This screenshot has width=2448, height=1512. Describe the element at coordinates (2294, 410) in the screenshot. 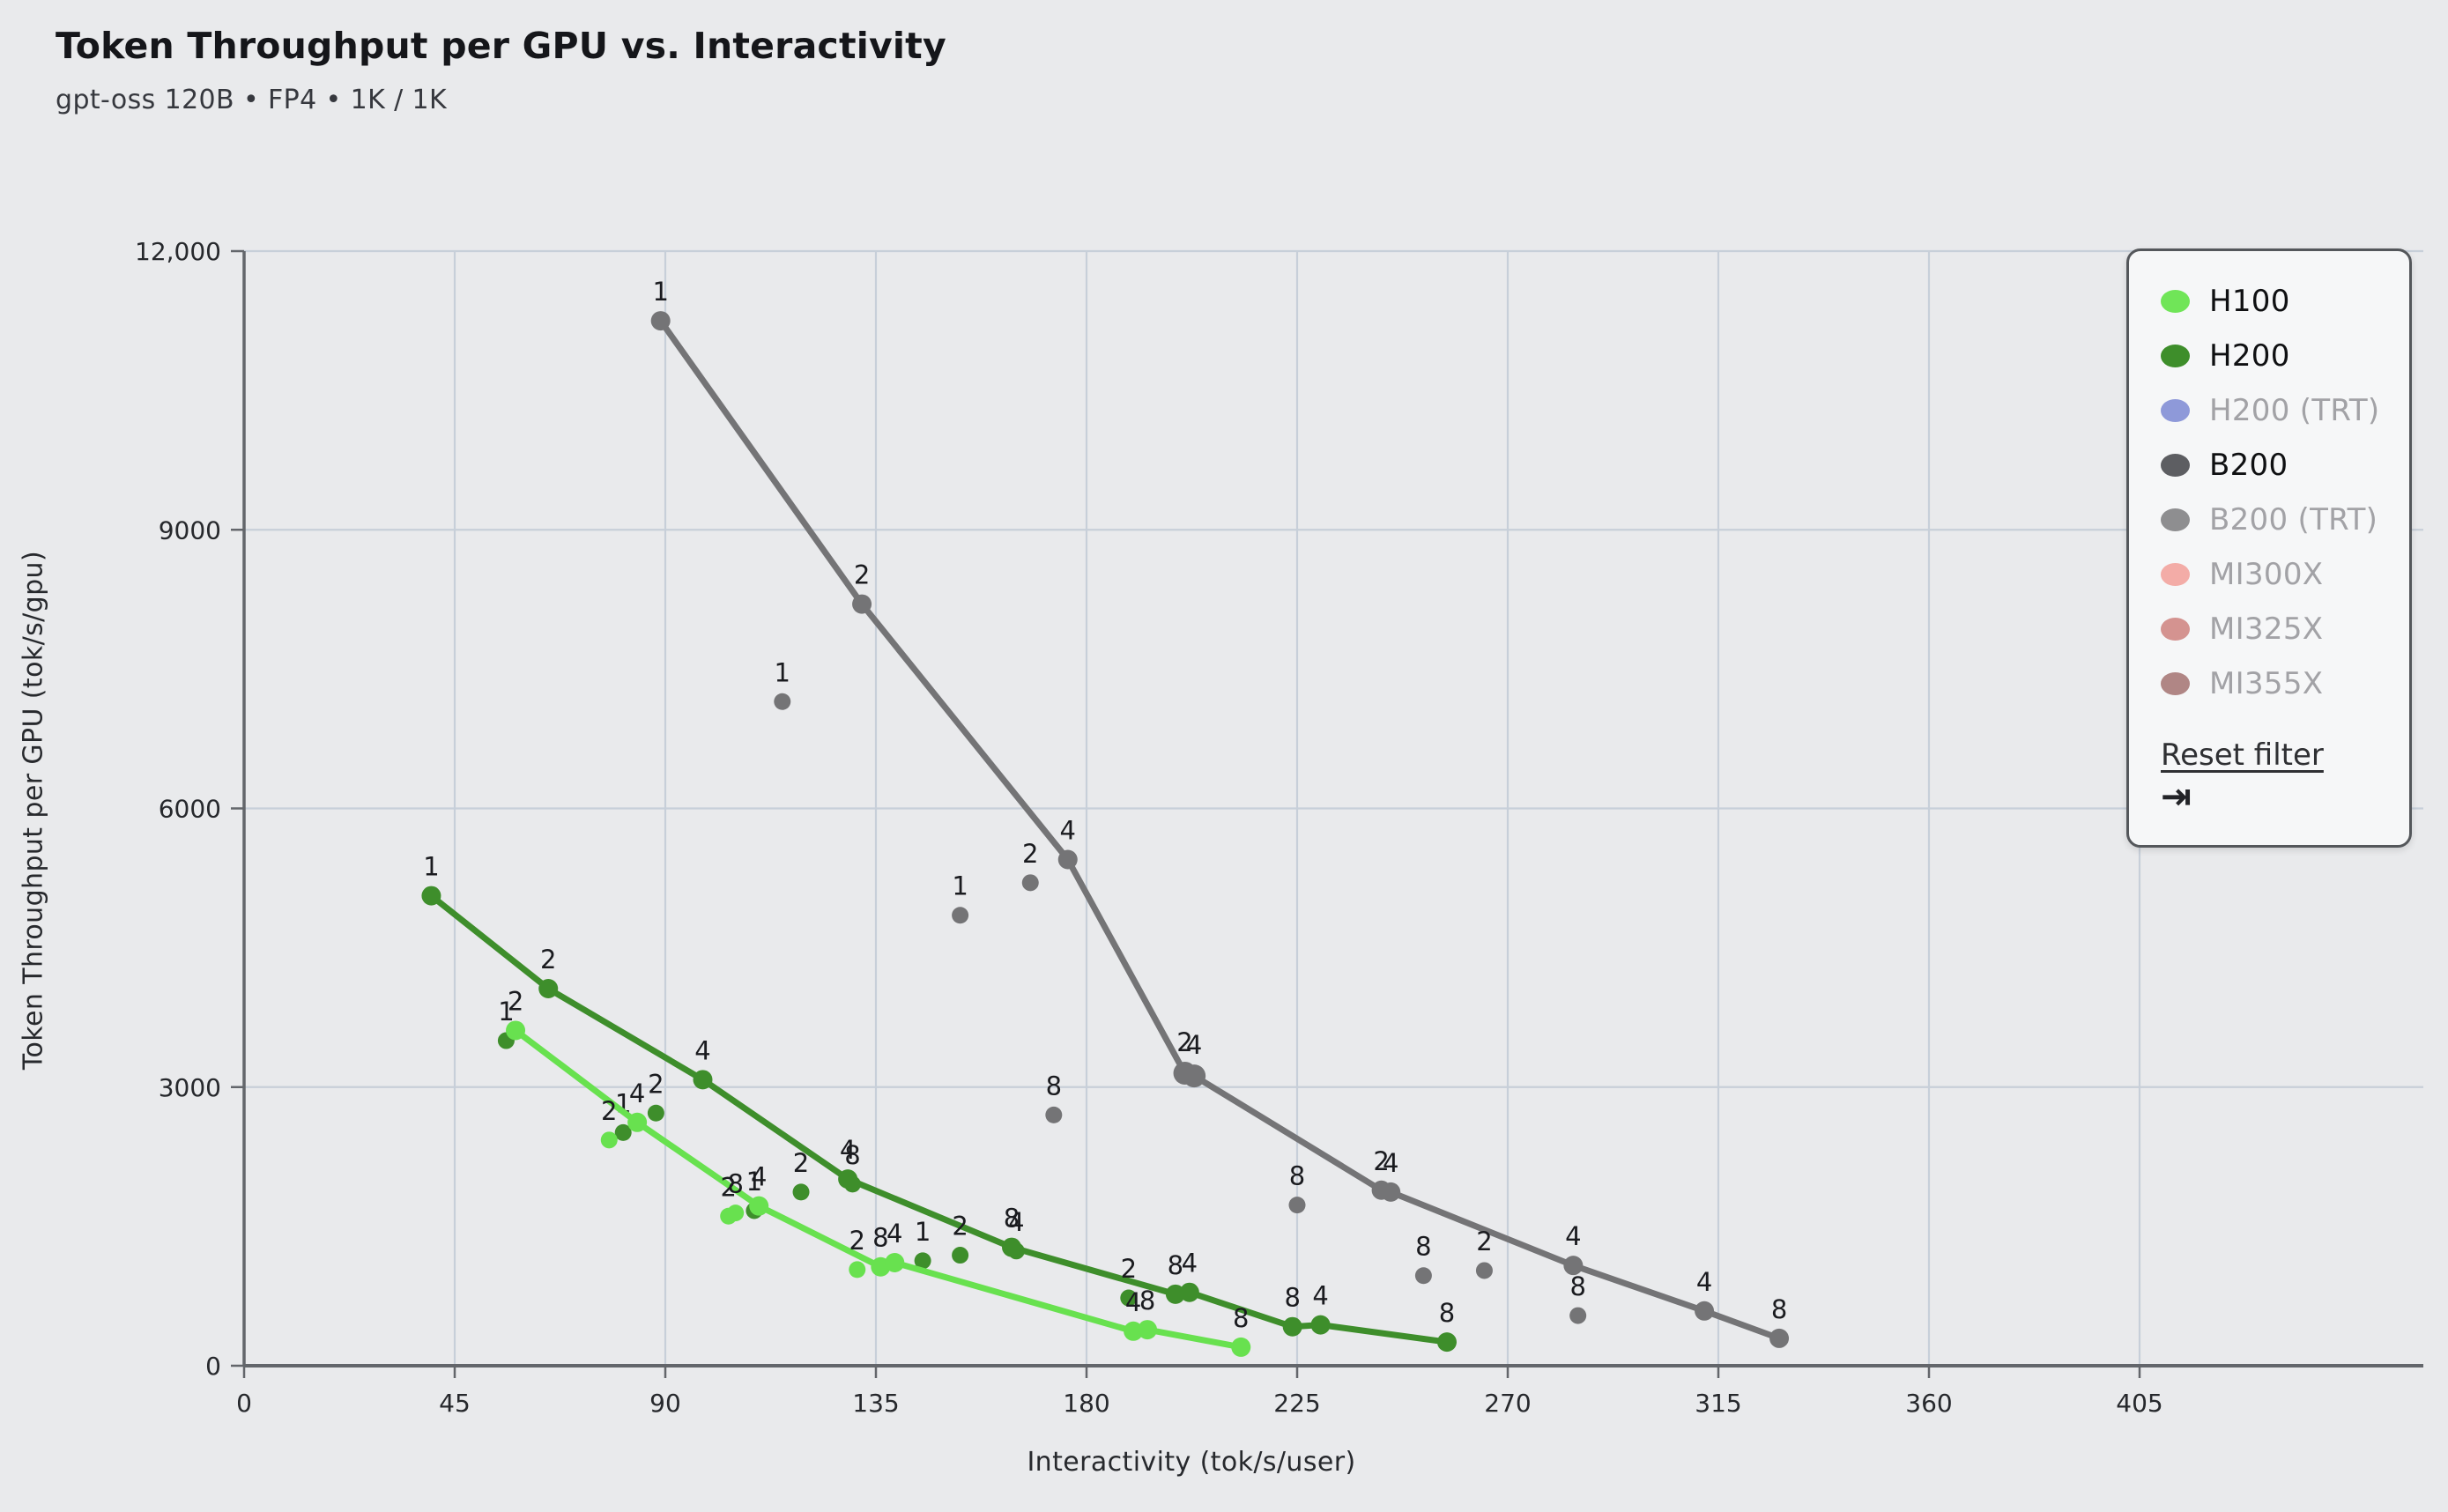

I see `legend-item-label: H200 (TRT)` at that location.